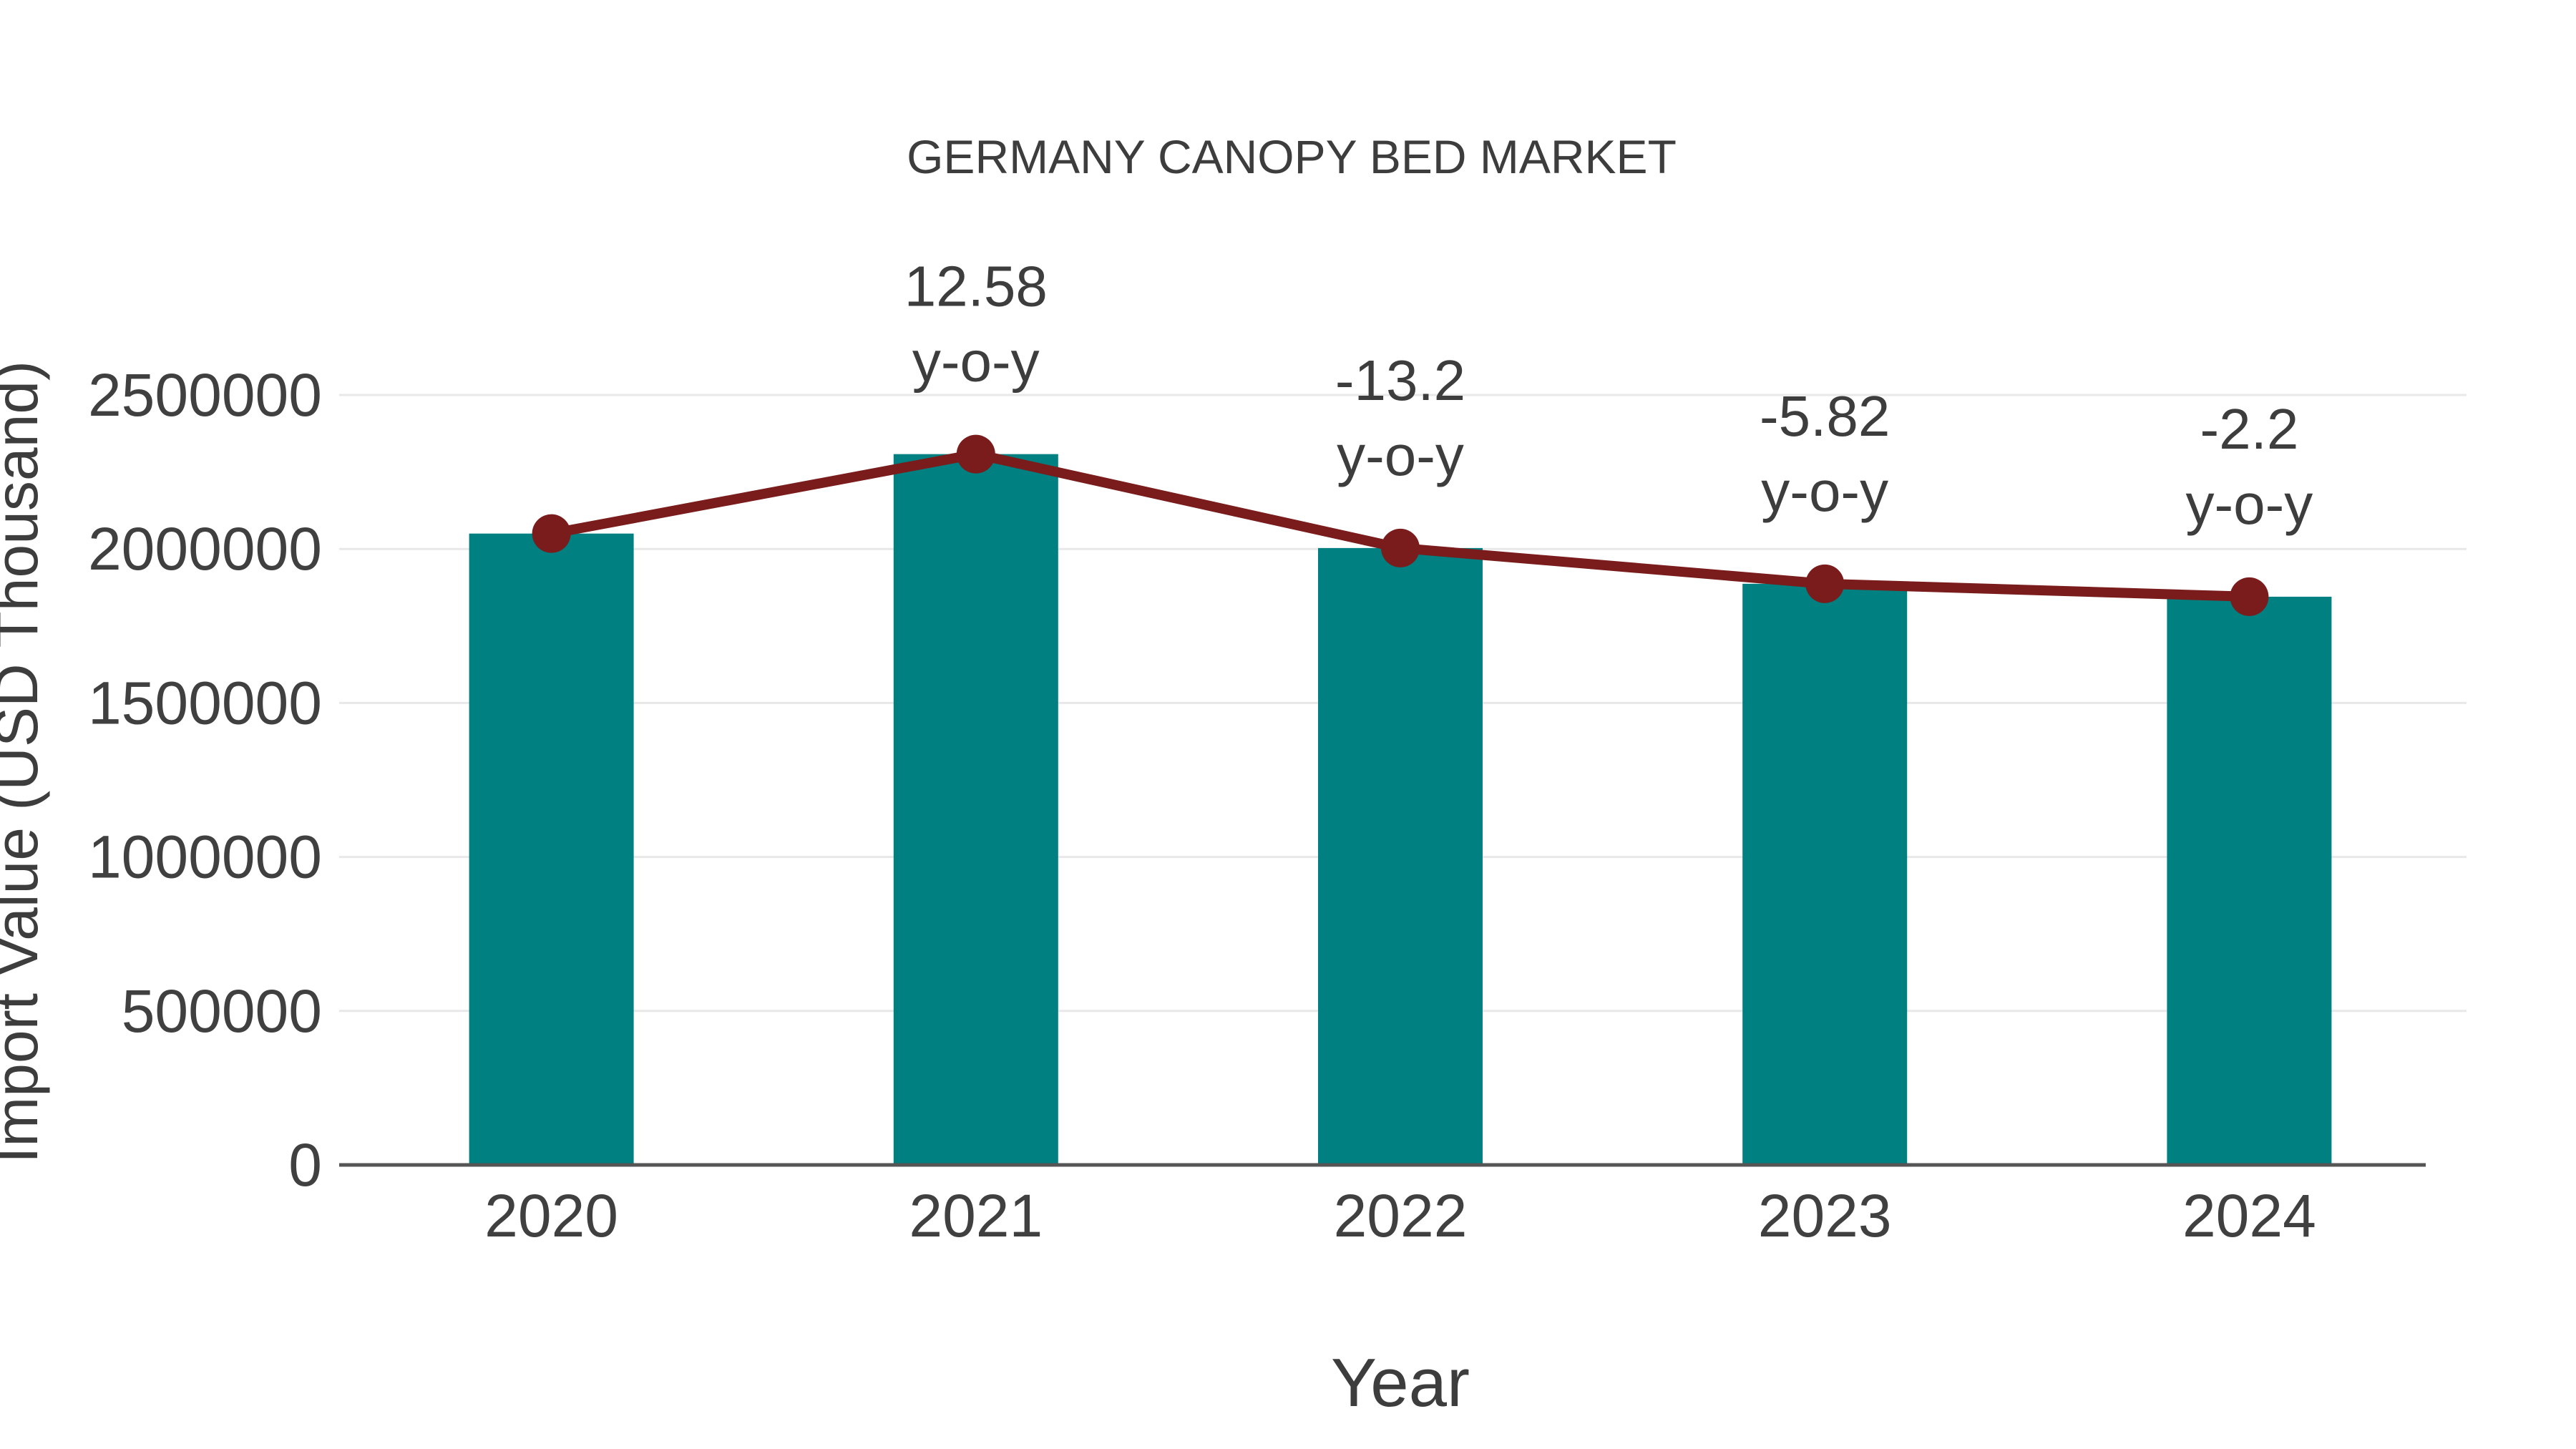  What do you see at coordinates (205, 702) in the screenshot?
I see `y-tick-label: 1500000` at bounding box center [205, 702].